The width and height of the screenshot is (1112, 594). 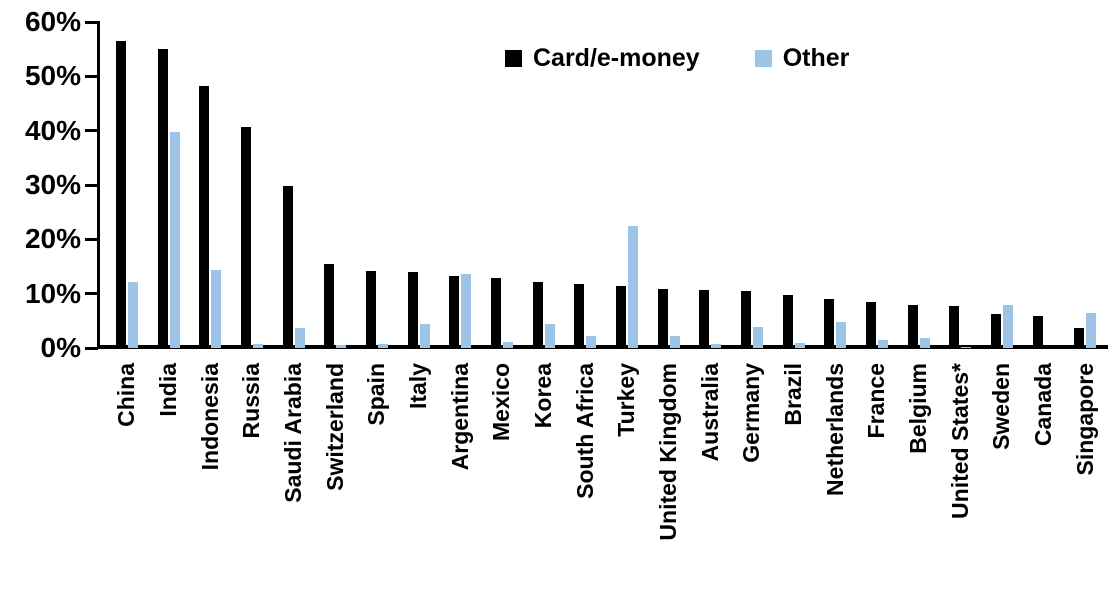 I want to click on category-label-wrap: Australia, so click(x=710, y=404).